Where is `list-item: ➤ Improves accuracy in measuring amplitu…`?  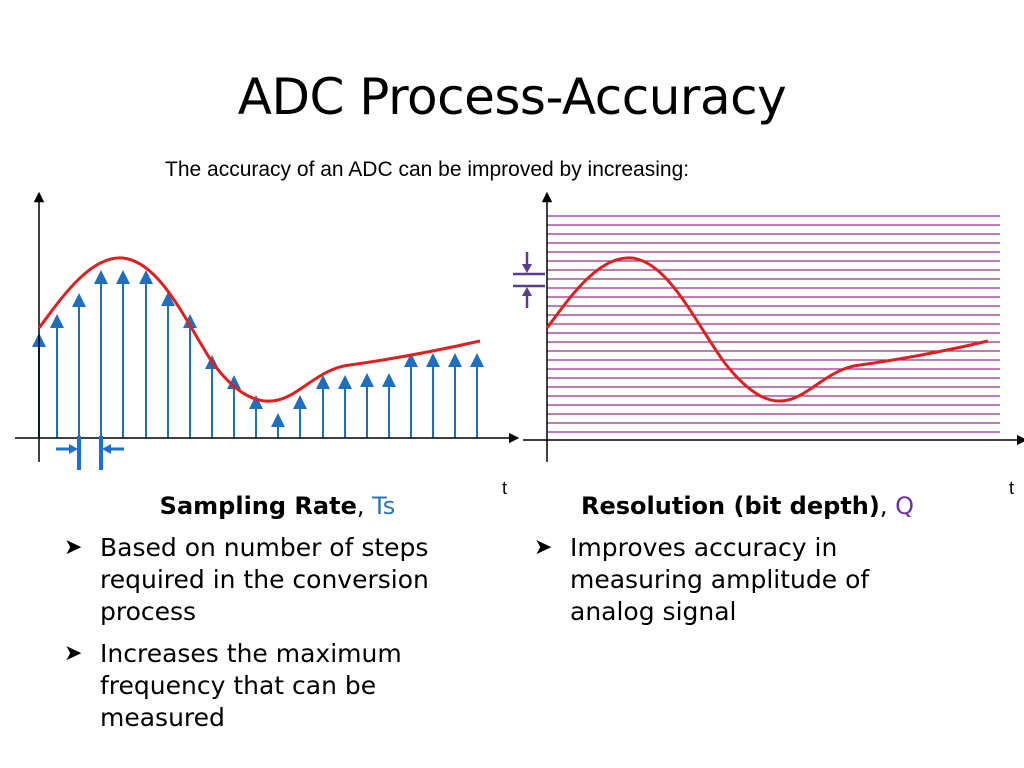
list-item: ➤ Improves accuracy in measuring amplitu… is located at coordinates (740, 580).